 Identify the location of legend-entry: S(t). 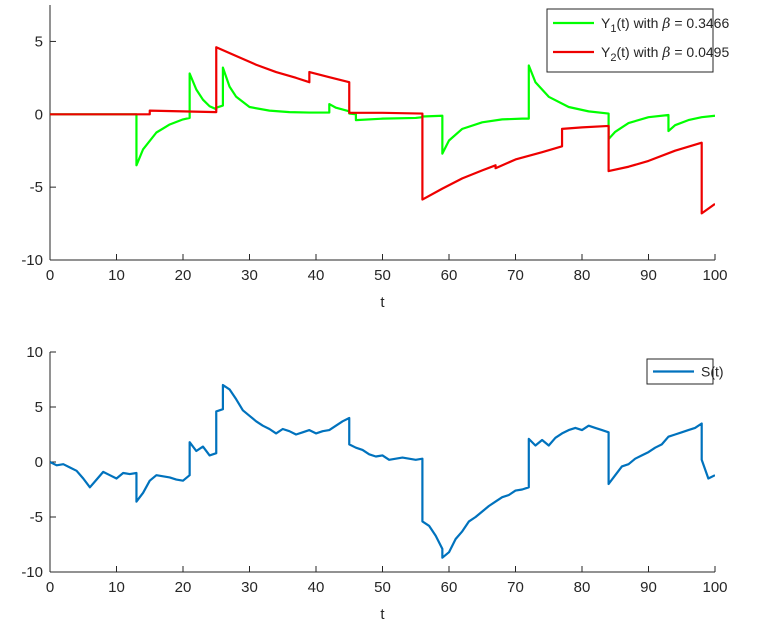
(712, 372).